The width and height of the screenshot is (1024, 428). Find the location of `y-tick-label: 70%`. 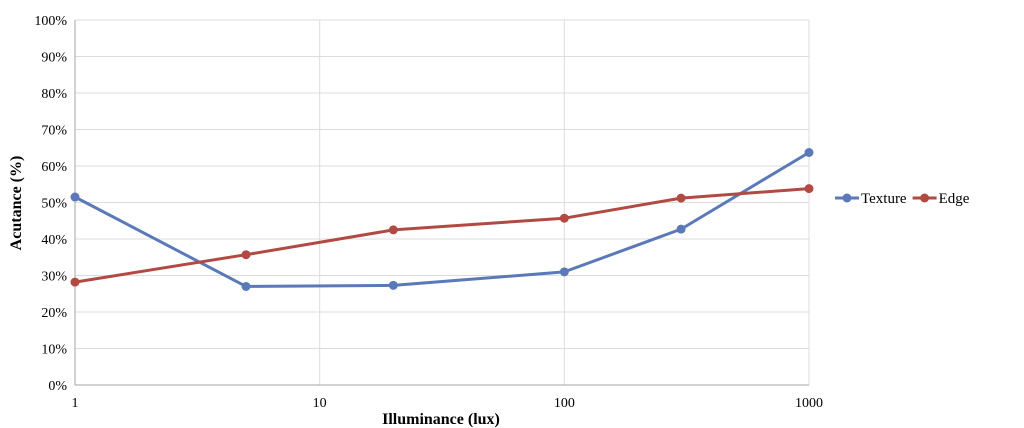

y-tick-label: 70% is located at coordinates (54, 131).